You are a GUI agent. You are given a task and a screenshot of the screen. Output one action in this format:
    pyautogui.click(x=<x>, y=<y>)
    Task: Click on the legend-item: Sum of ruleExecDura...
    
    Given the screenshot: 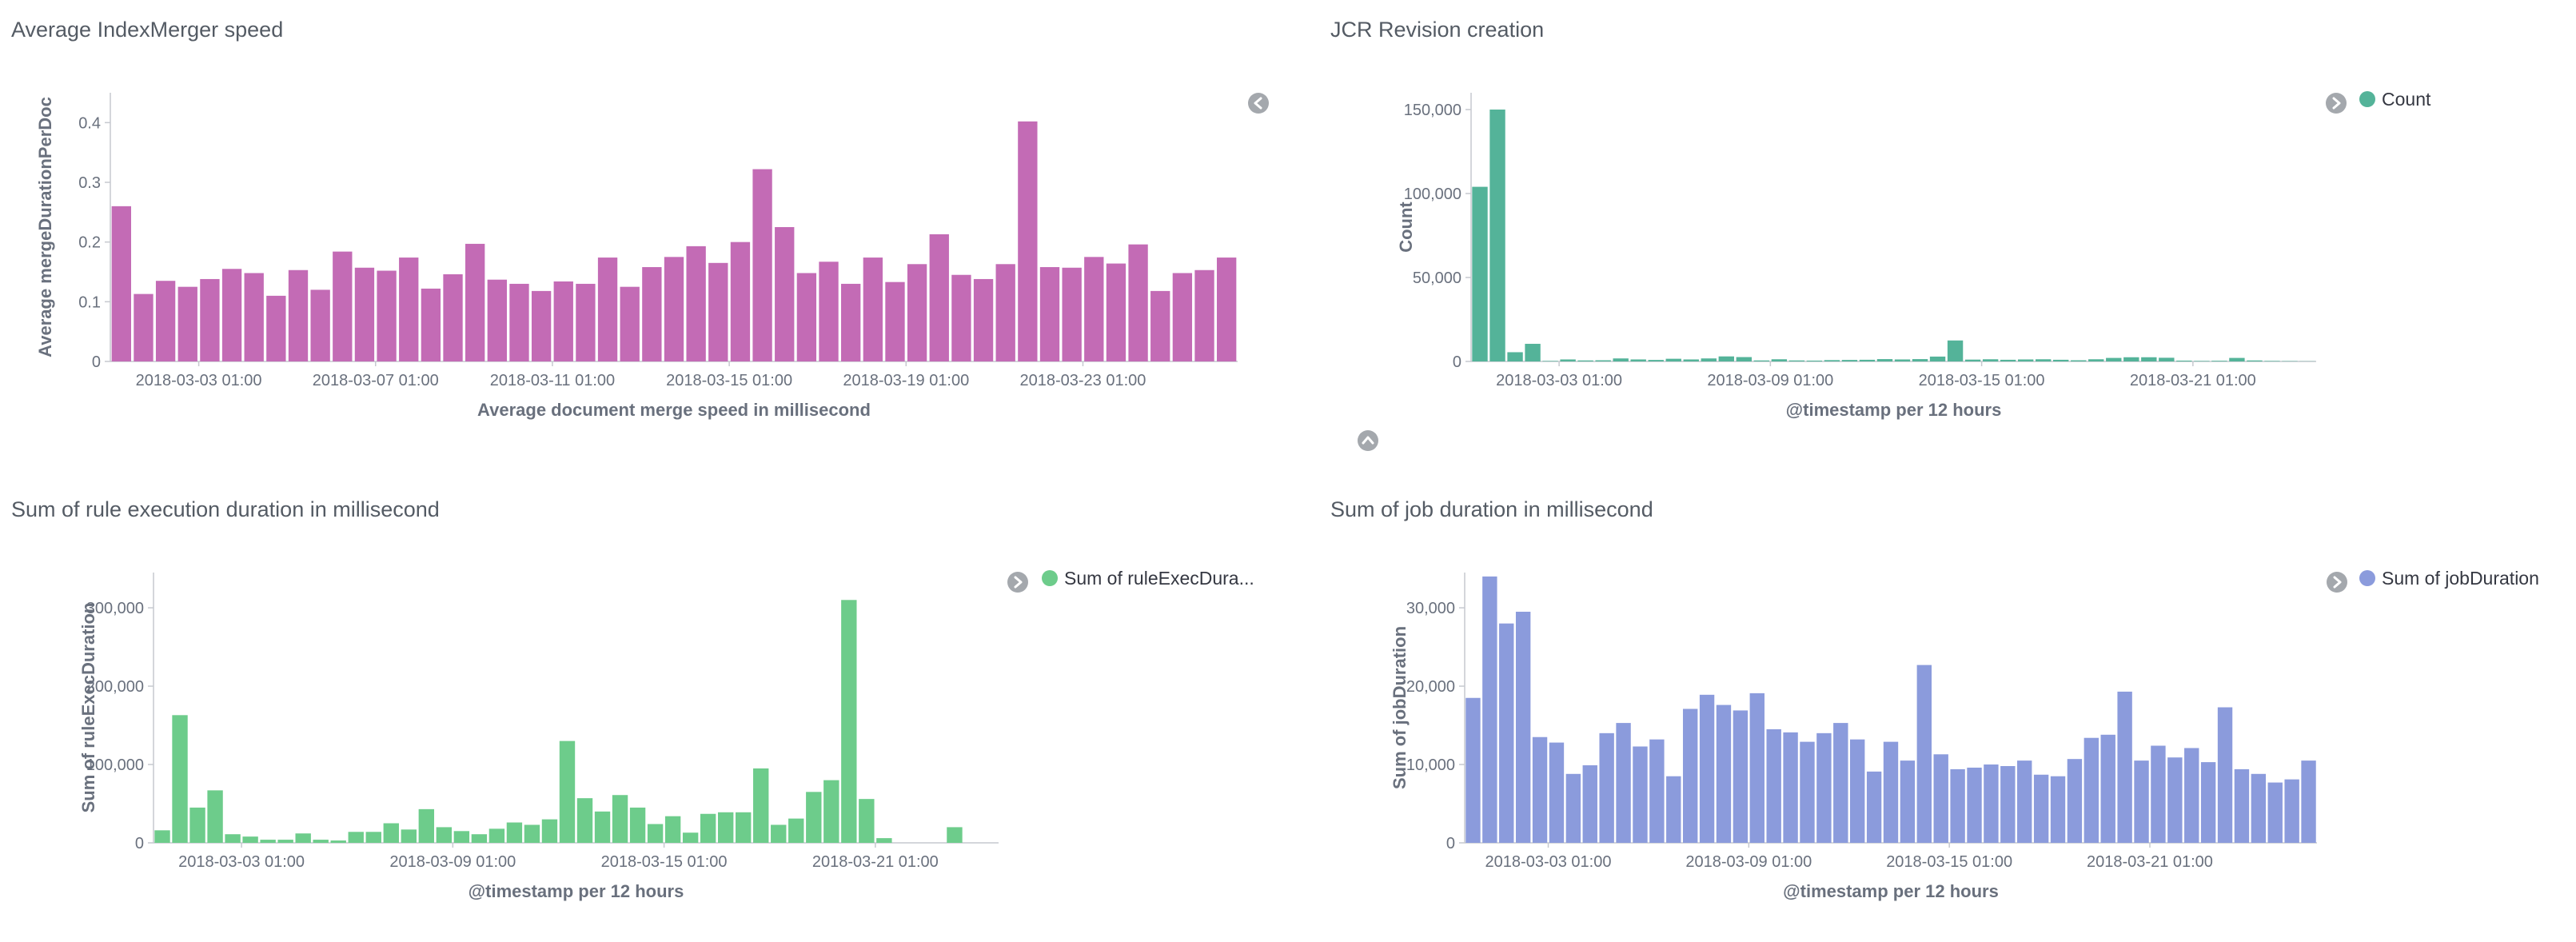 What is the action you would take?
    pyautogui.click(x=1148, y=578)
    